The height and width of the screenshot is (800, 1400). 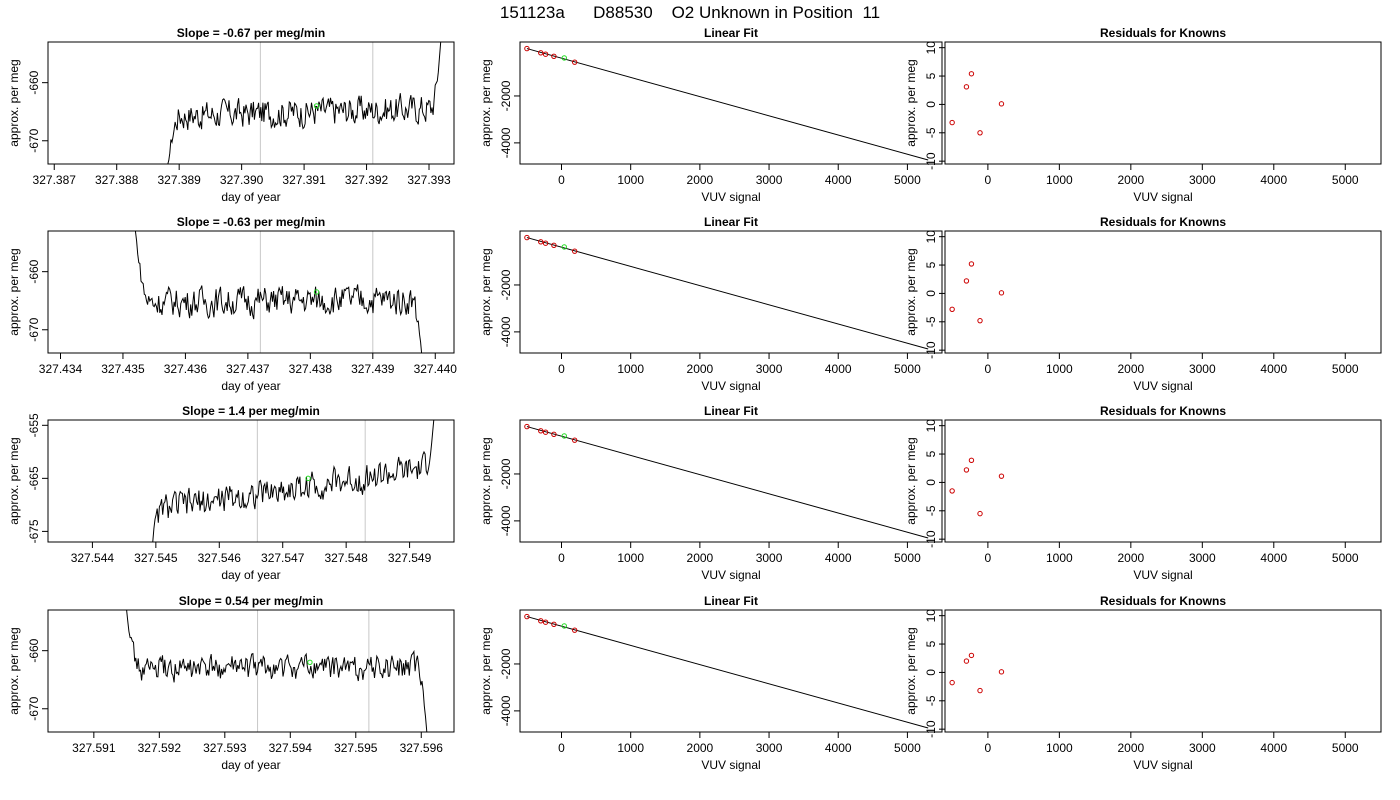 I want to click on unknown-point, so click(x=564, y=58).